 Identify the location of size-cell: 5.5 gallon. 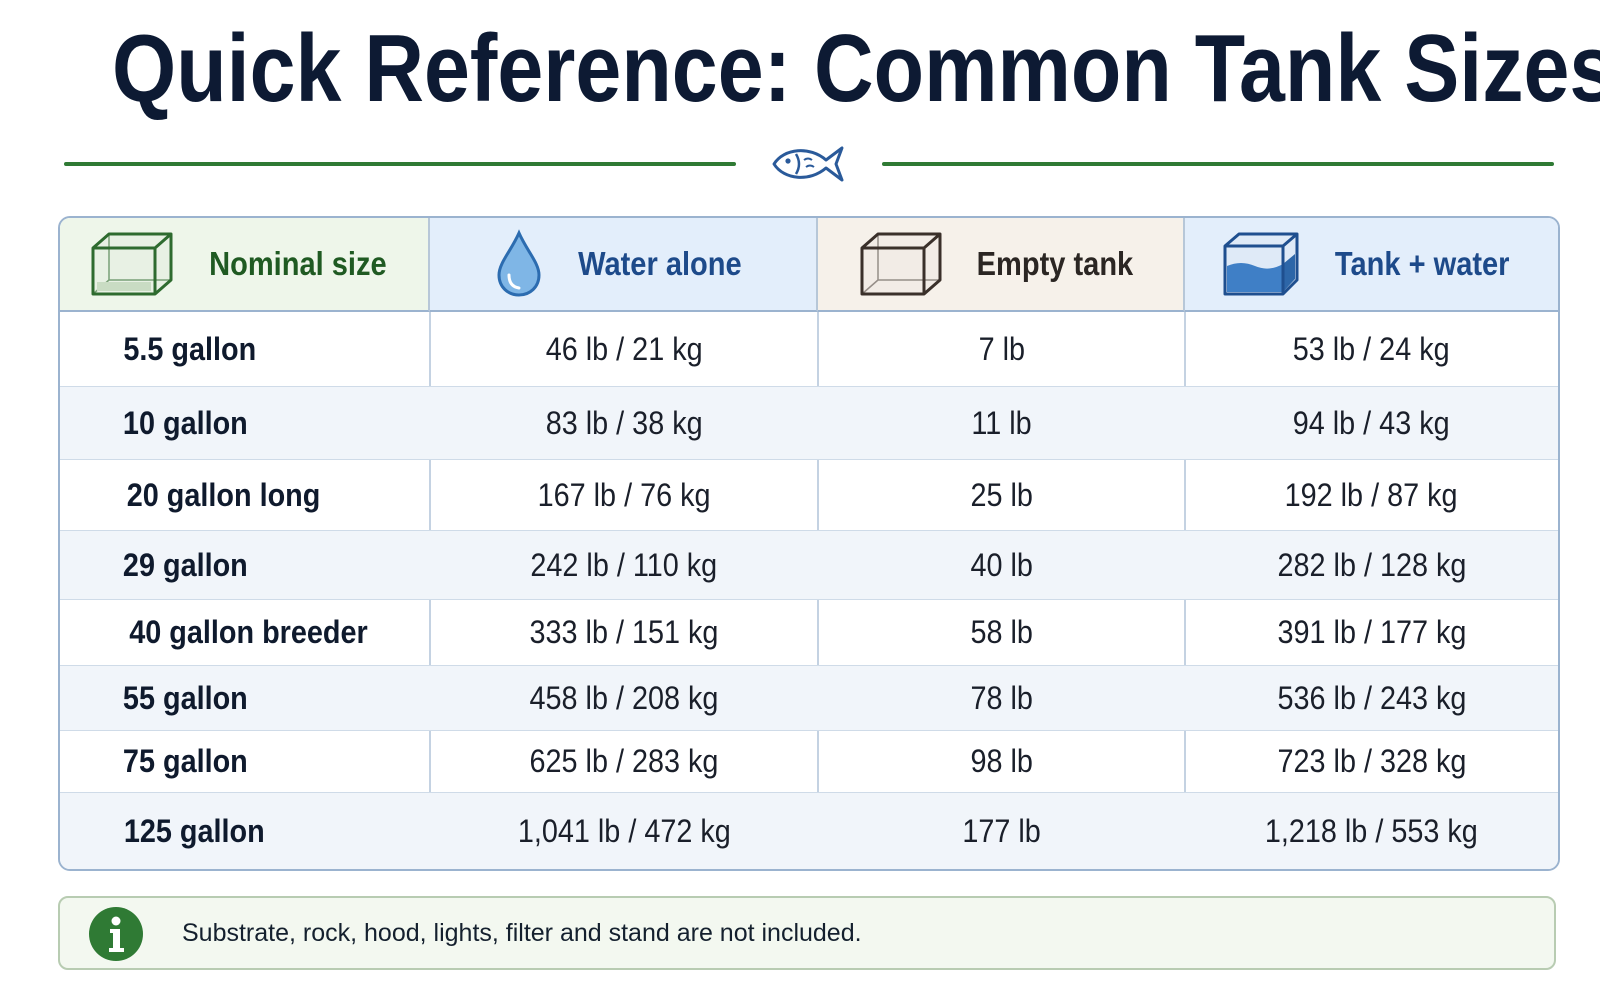
(190, 348).